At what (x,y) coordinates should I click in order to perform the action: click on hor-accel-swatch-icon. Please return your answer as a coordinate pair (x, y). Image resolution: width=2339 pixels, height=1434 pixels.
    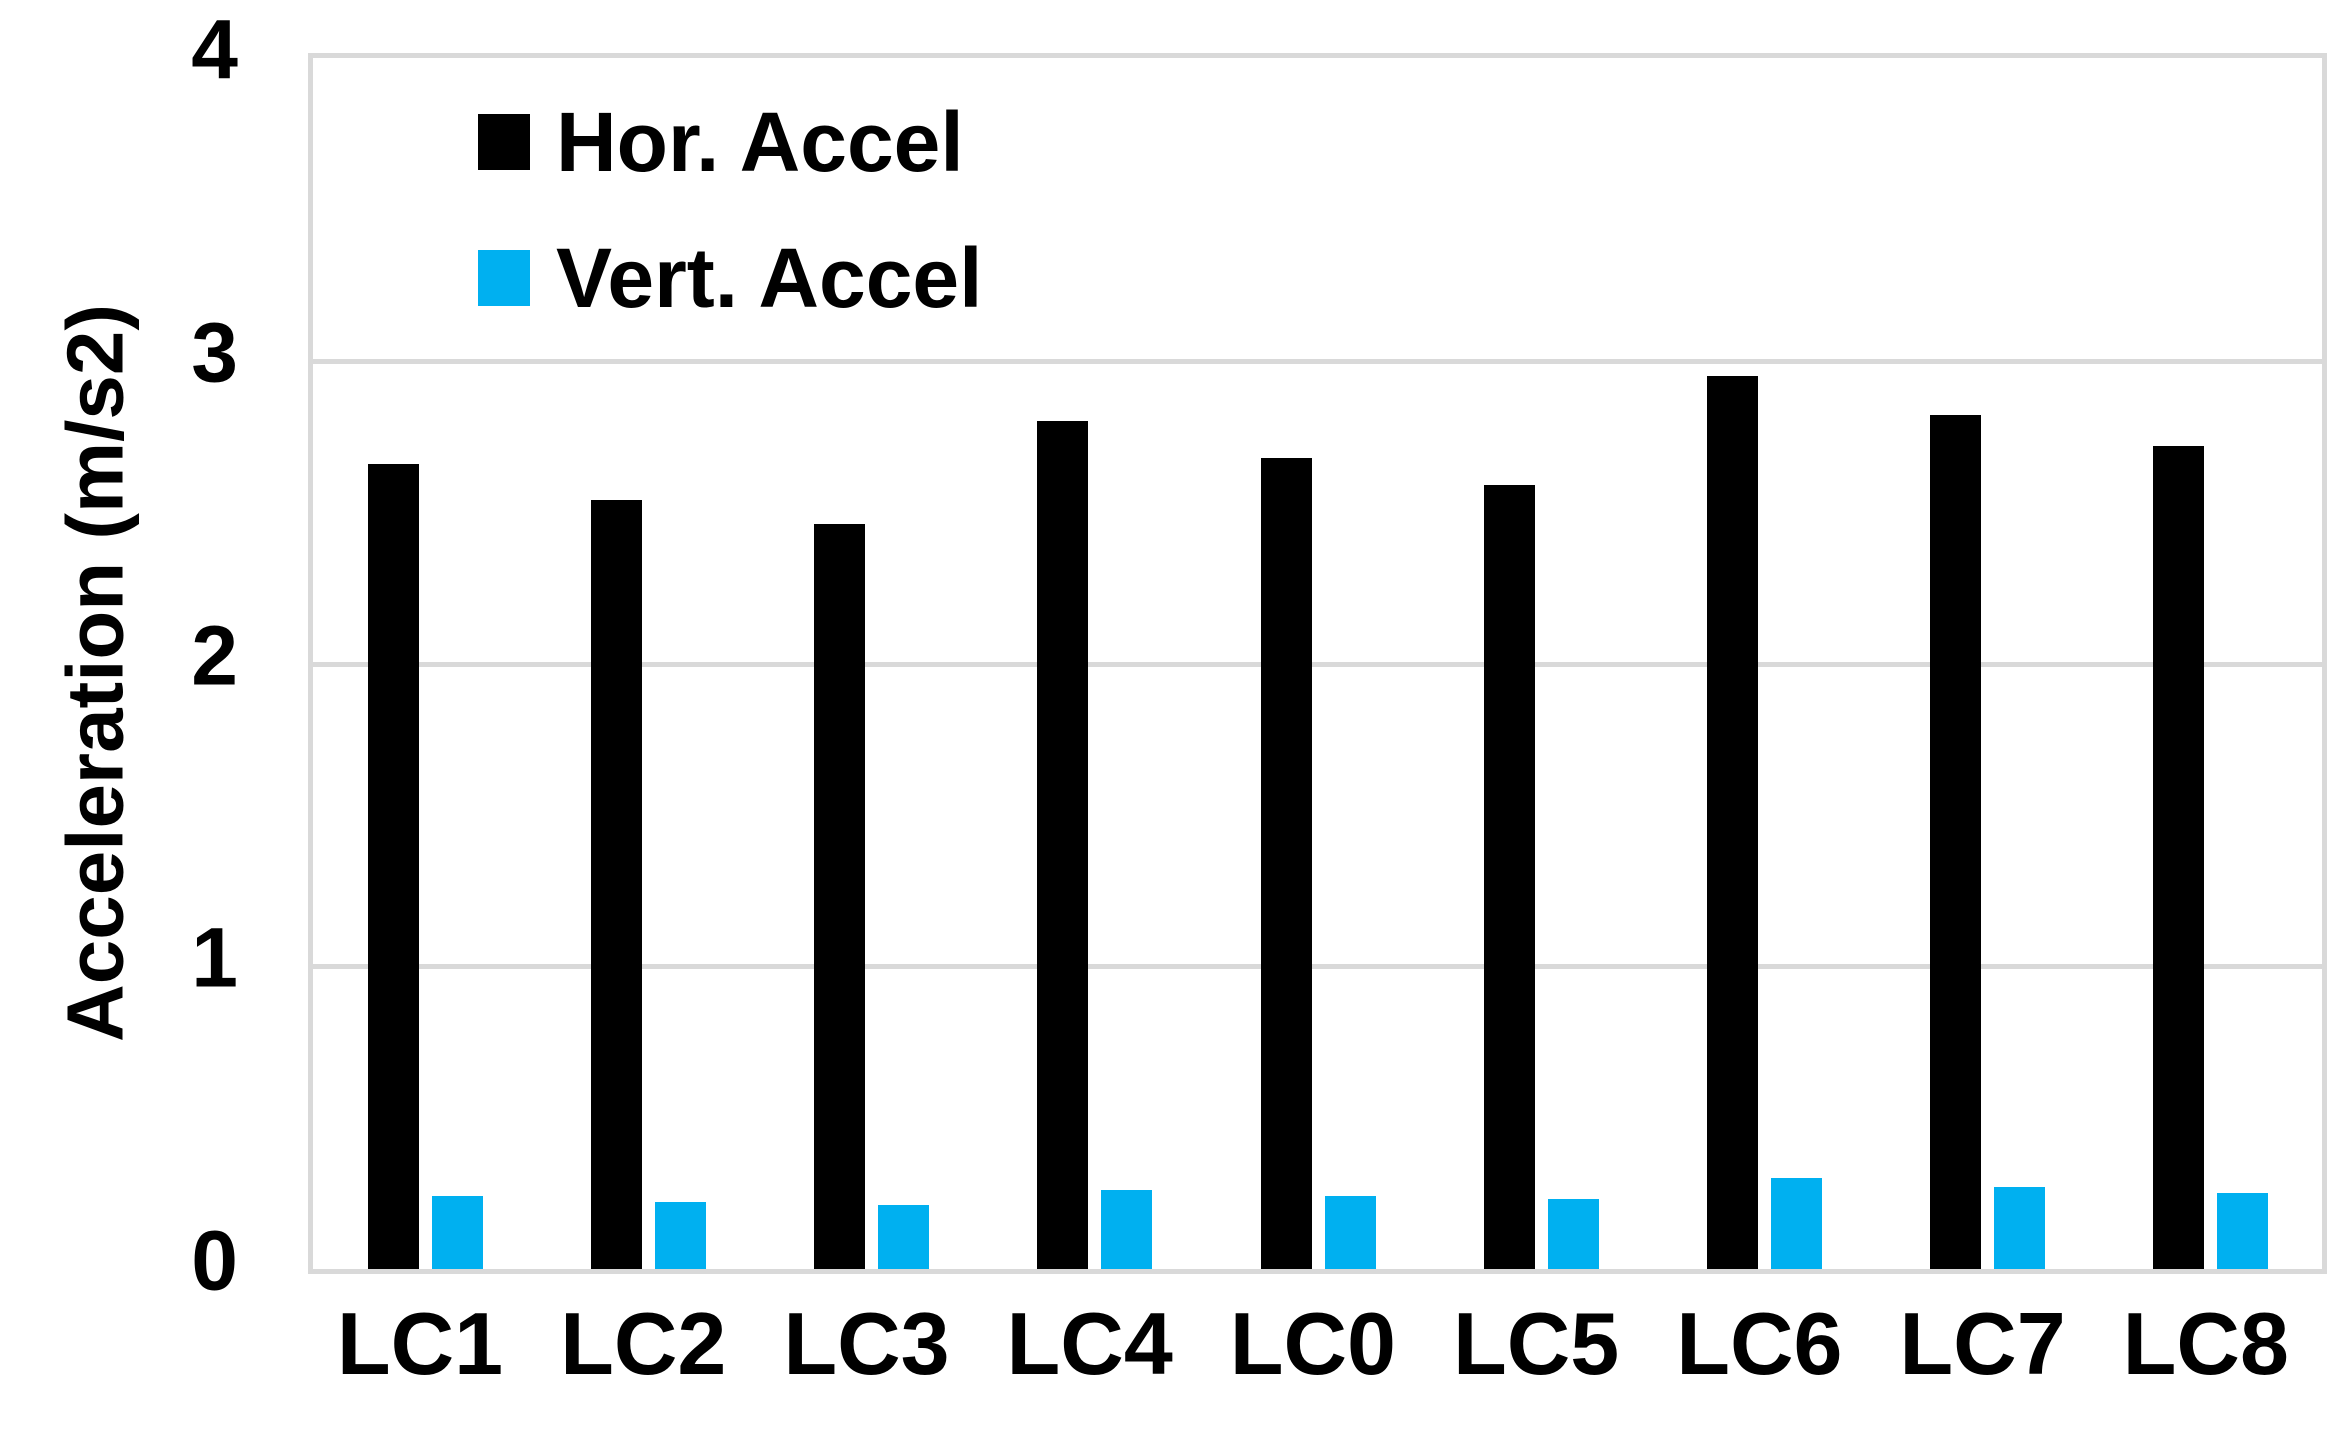
    Looking at the image, I should click on (504, 142).